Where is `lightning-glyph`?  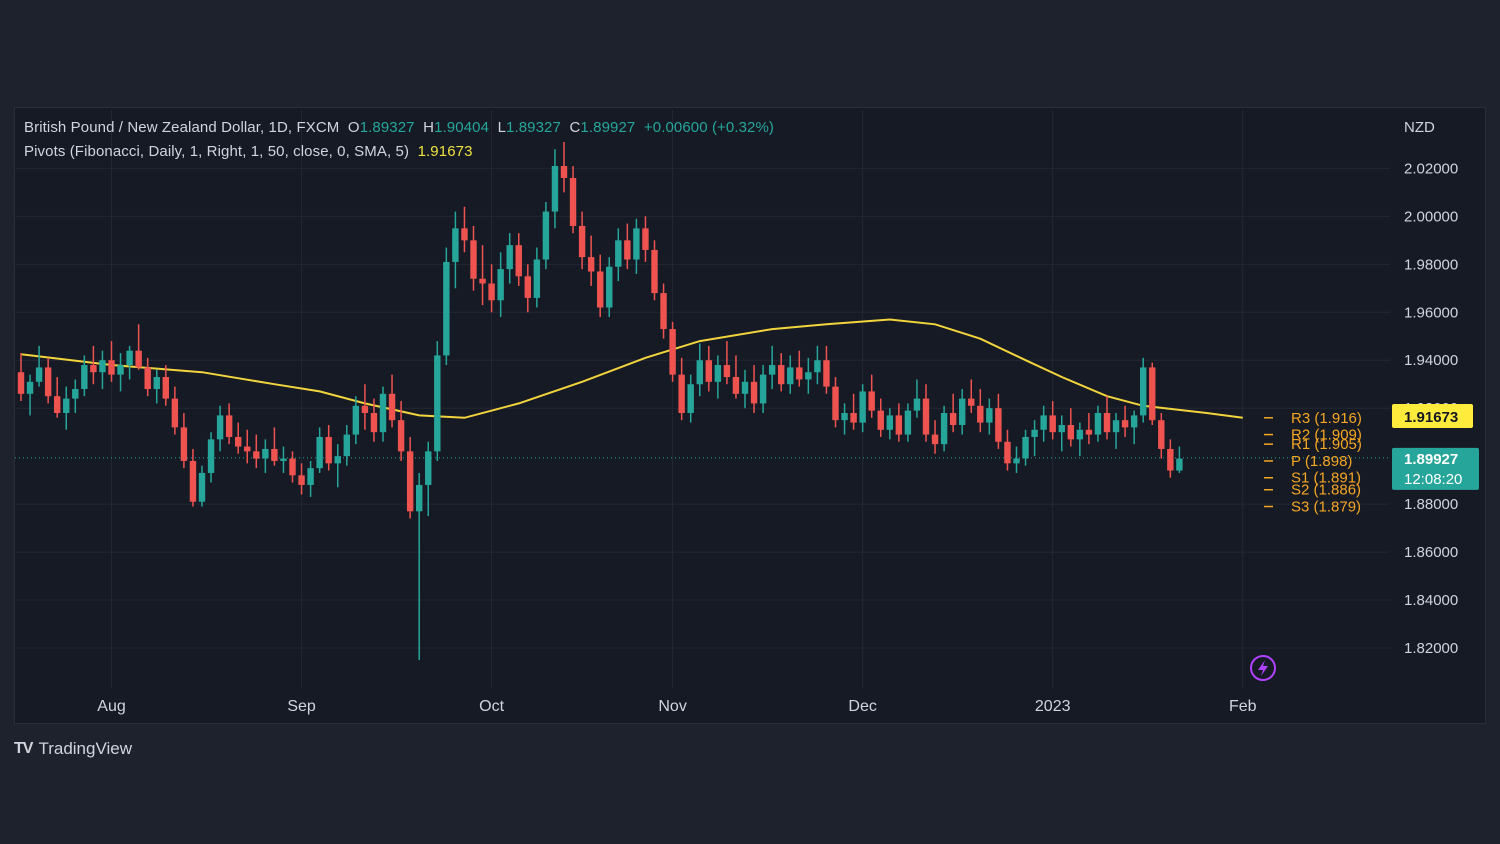 lightning-glyph is located at coordinates (1263, 668).